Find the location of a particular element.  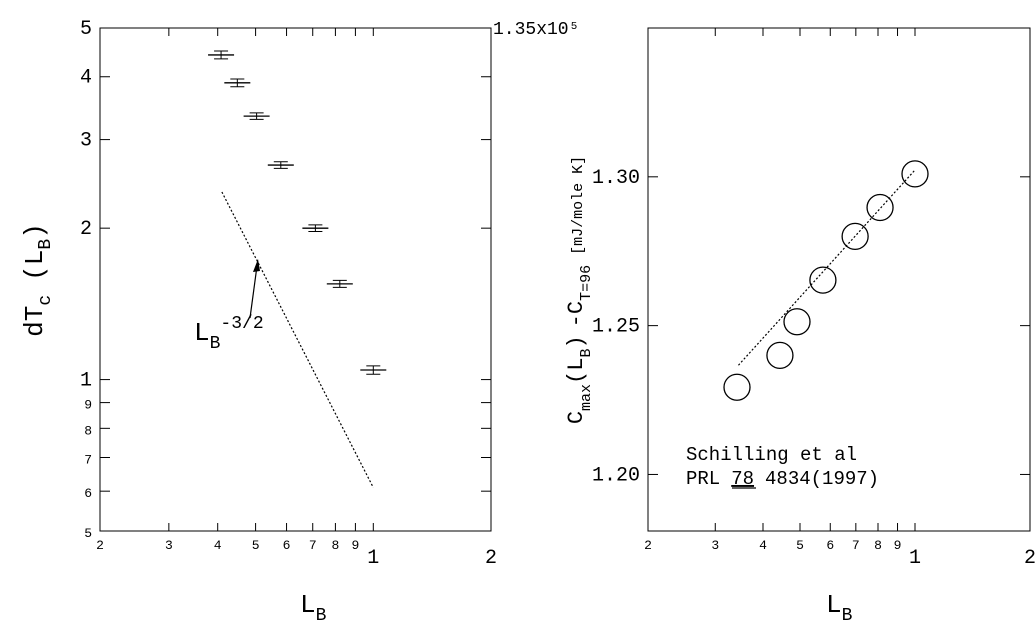

y-tick-label: 2 is located at coordinates (86, 229).